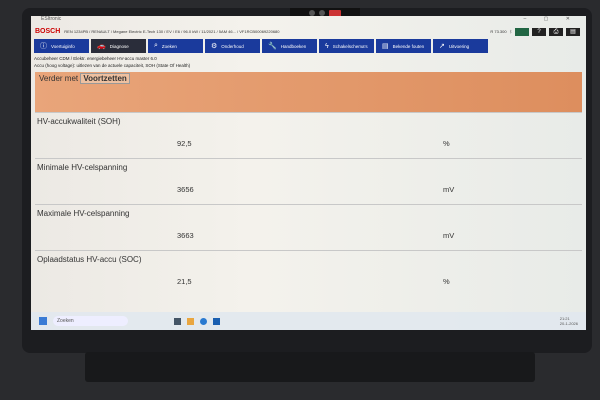  I want to click on car-icon: 🚗, so click(101, 46).